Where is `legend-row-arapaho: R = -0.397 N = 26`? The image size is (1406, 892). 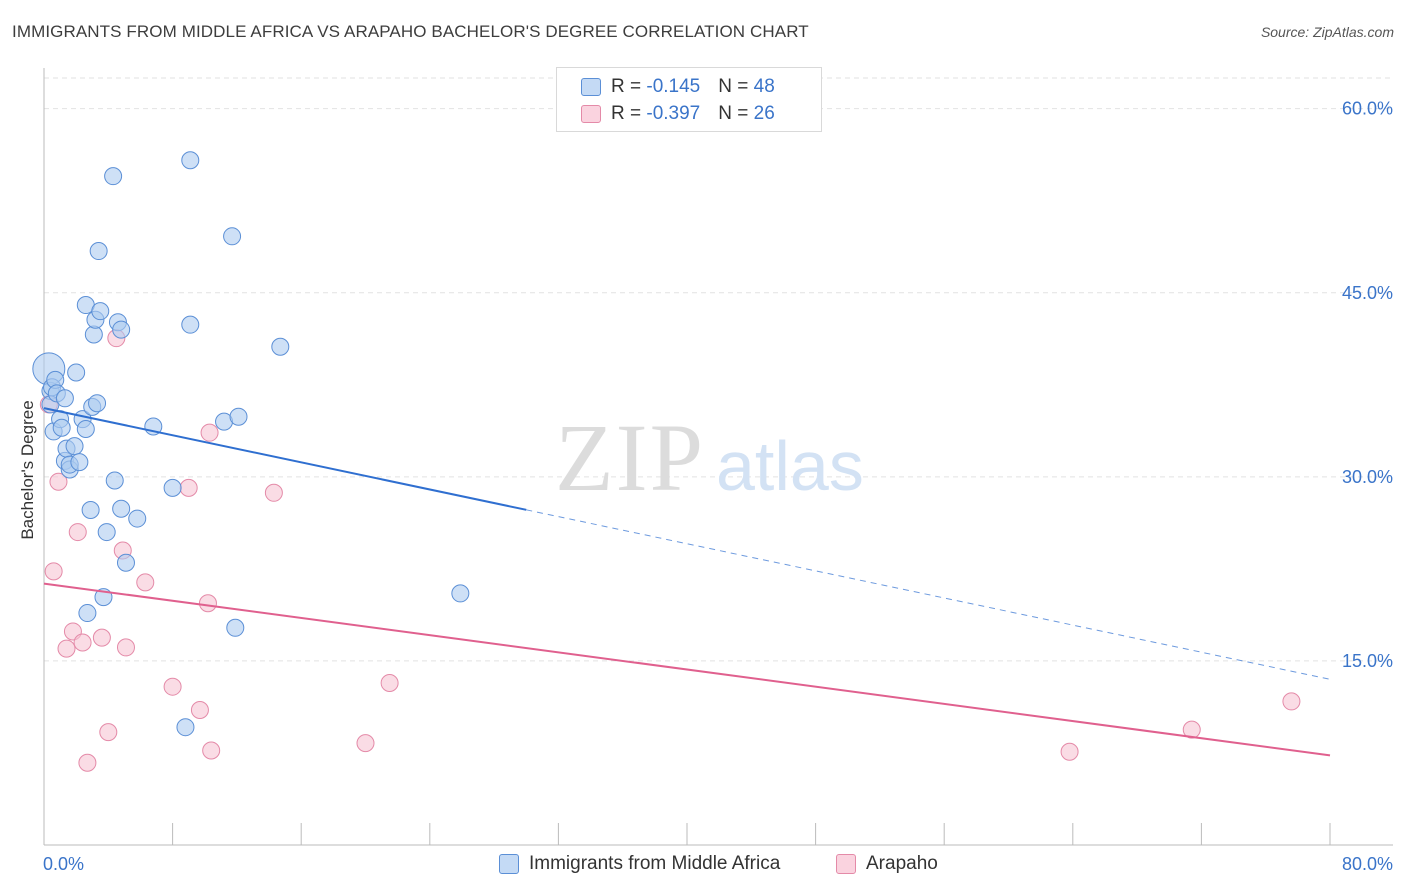 legend-row-arapaho: R = -0.397 N = 26 is located at coordinates (678, 114).